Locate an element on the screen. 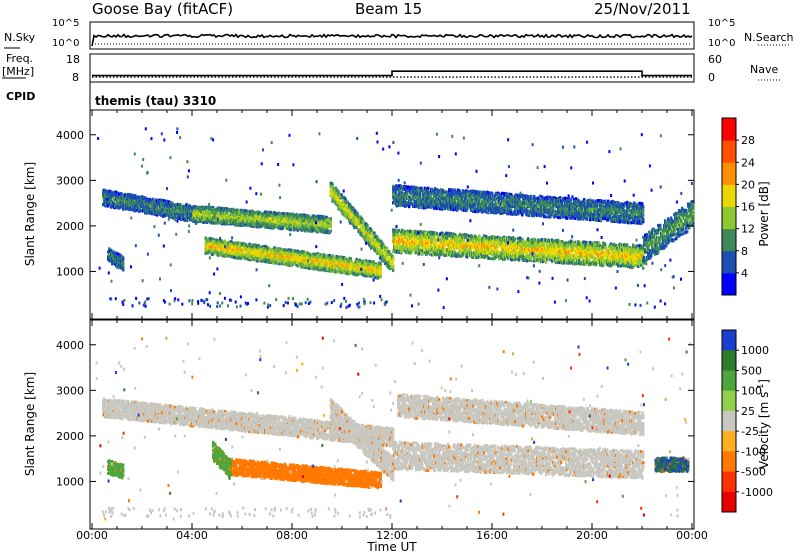  noise-right-tick-bottom: 10^0 is located at coordinates (721, 43).